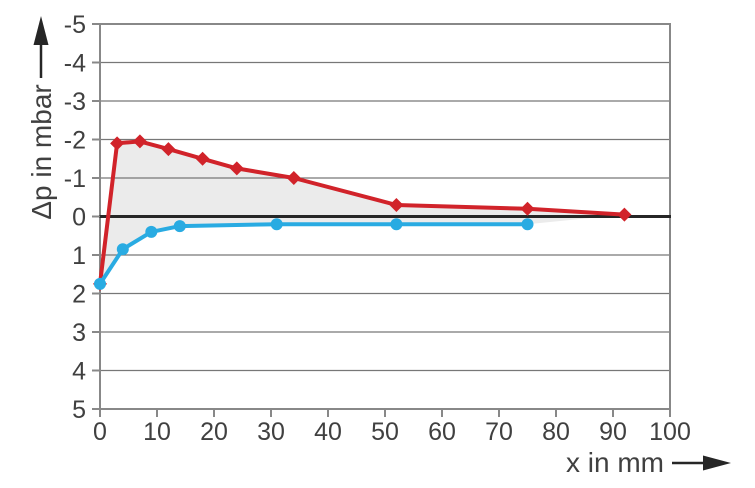 This screenshot has height=488, width=755. I want to click on x-tick-label-10: 10, so click(157, 432).